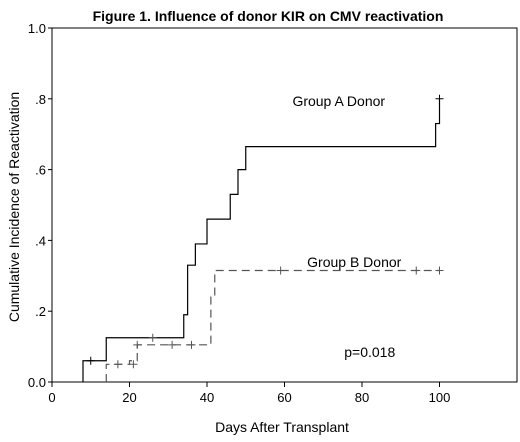  Describe the element at coordinates (37, 28) in the screenshot. I see `y-tick-label: 1.0` at that location.